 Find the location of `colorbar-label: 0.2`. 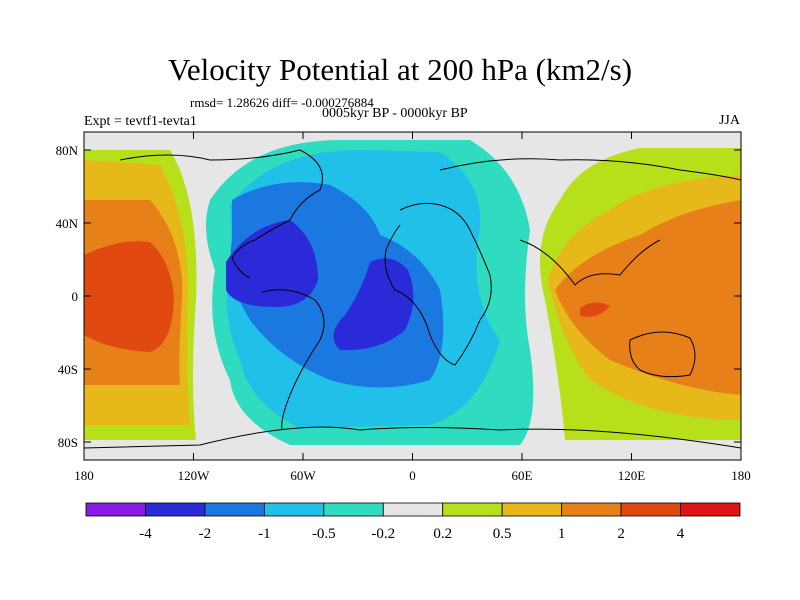

colorbar-label: 0.2 is located at coordinates (442, 534).